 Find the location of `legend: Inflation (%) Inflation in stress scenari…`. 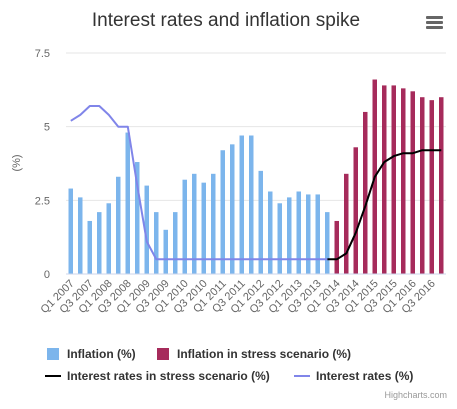

legend: Inflation (%) Inflation in stress scenari… is located at coordinates (229, 365).